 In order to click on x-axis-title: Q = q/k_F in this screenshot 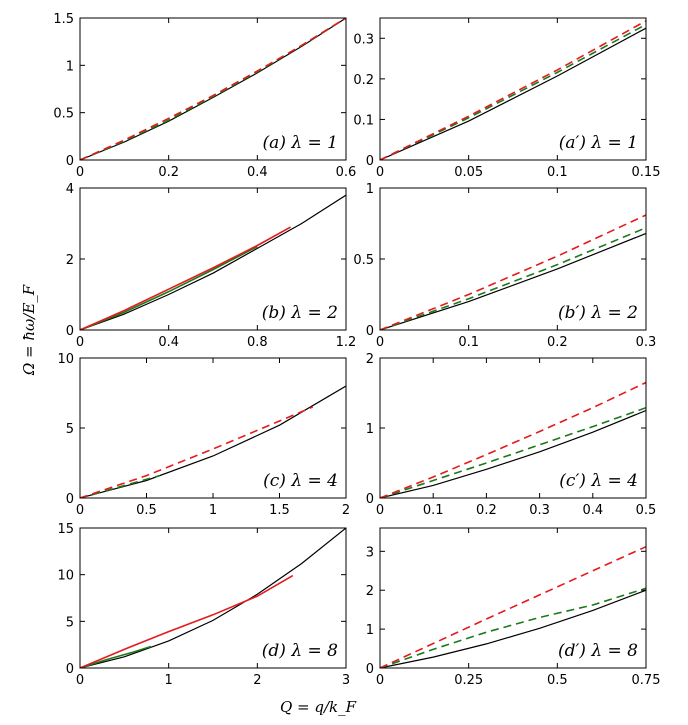, I will do `click(318, 707)`.